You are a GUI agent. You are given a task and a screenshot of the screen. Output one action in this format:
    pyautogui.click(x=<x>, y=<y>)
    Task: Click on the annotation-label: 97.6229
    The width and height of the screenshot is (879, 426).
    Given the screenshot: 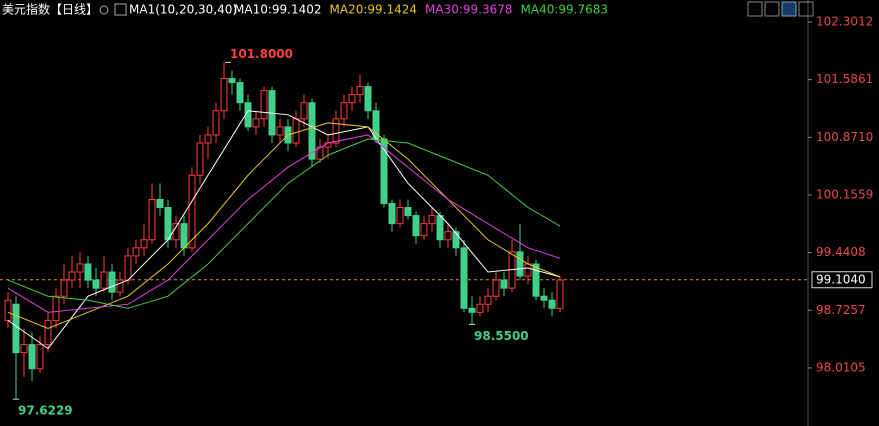 What is the action you would take?
    pyautogui.click(x=45, y=411)
    